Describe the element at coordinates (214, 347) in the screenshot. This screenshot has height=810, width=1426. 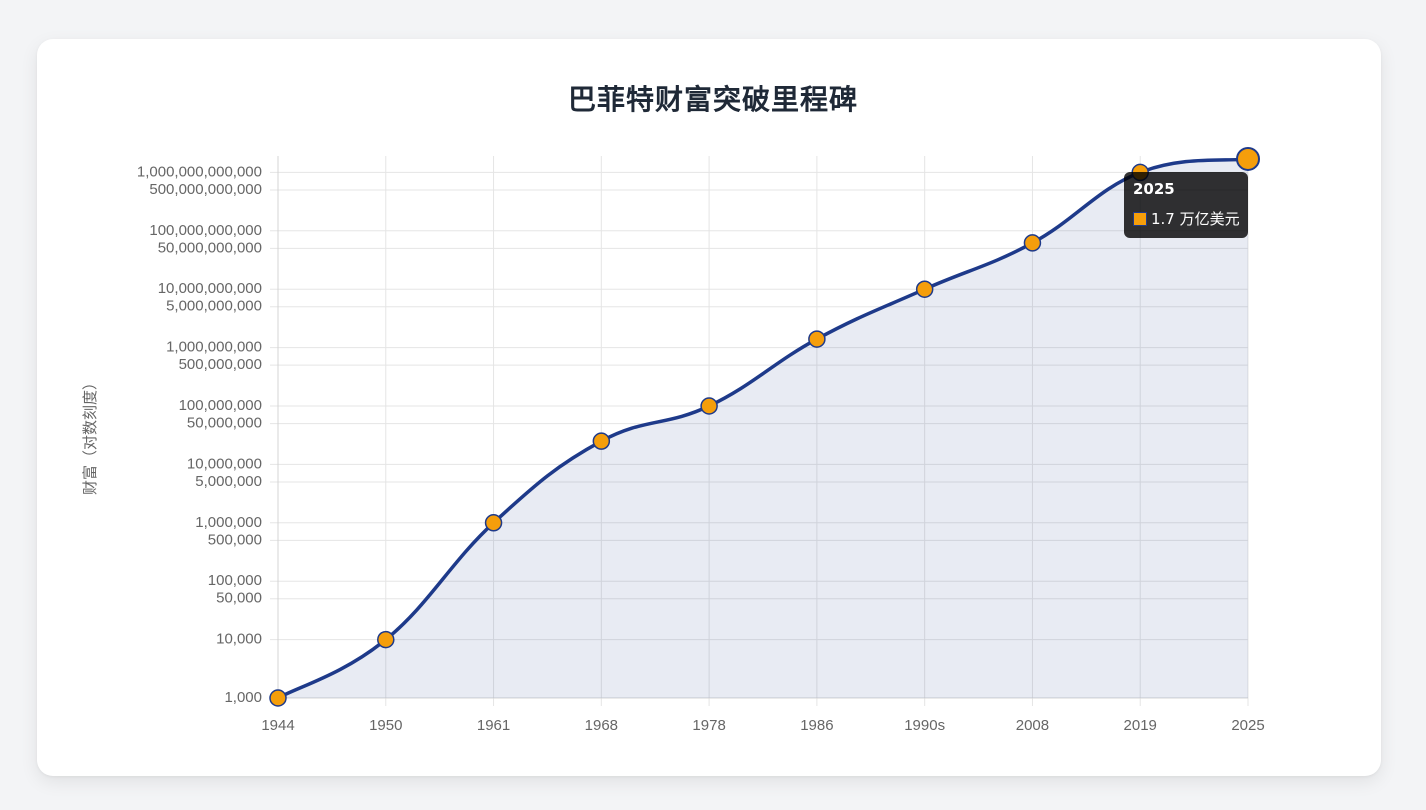
I see `y-tick-label: 1,000,000,000` at that location.